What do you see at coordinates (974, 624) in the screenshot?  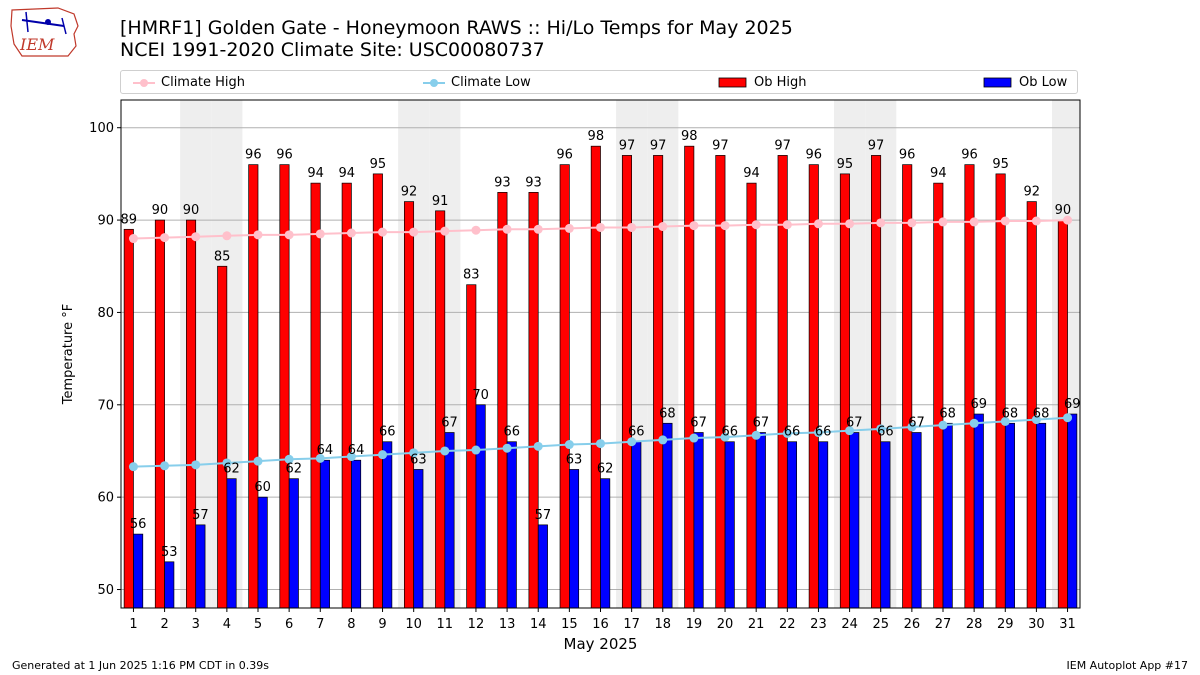 I see `x-tick-label: 28` at bounding box center [974, 624].